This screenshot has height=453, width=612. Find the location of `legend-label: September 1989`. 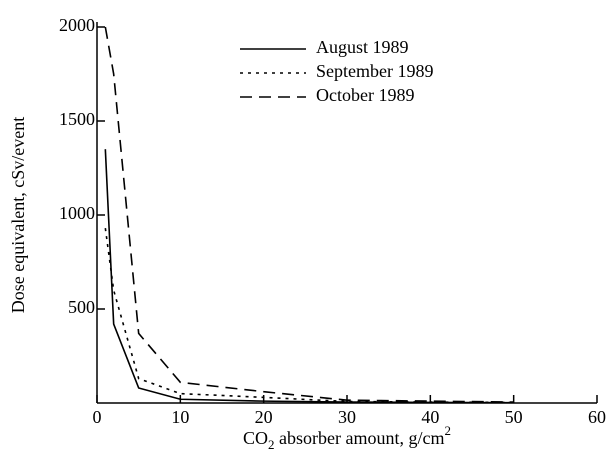

legend-label: September 1989 is located at coordinates (374, 71).